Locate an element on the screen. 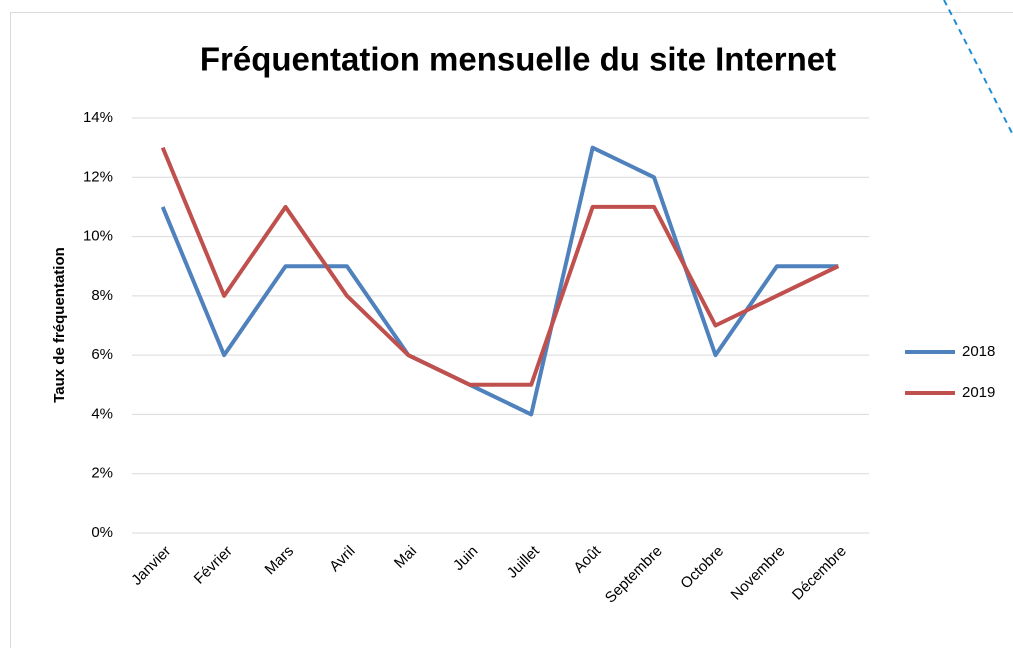 The image size is (1013, 648). y-tick-label: 4% is located at coordinates (102, 413).